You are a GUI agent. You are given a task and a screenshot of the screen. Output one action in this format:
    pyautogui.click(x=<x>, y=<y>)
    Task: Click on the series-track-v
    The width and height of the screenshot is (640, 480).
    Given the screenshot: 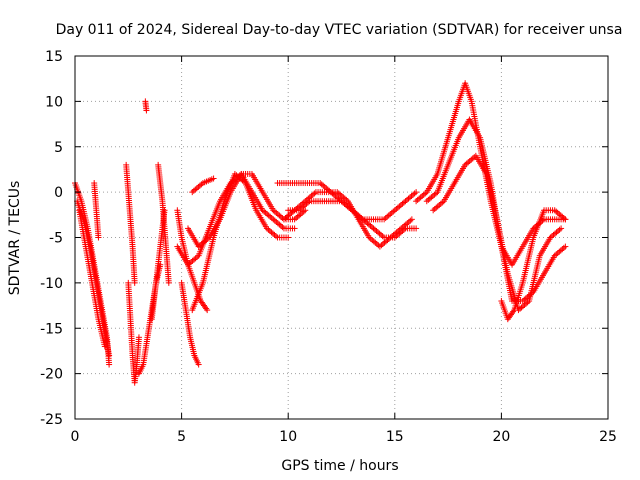 What is the action you would take?
    pyautogui.click(x=497, y=233)
    